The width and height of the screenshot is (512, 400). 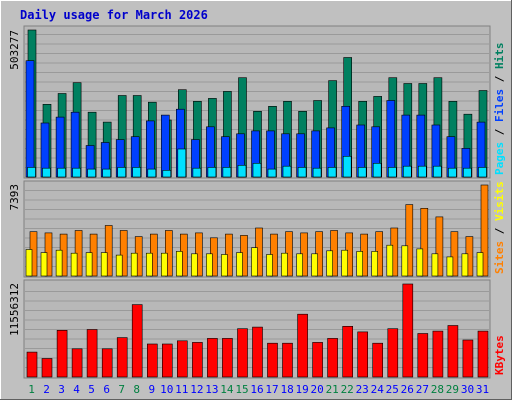 What do you see at coordinates (482, 389) in the screenshot?
I see `x-tick-label: 31` at bounding box center [482, 389].